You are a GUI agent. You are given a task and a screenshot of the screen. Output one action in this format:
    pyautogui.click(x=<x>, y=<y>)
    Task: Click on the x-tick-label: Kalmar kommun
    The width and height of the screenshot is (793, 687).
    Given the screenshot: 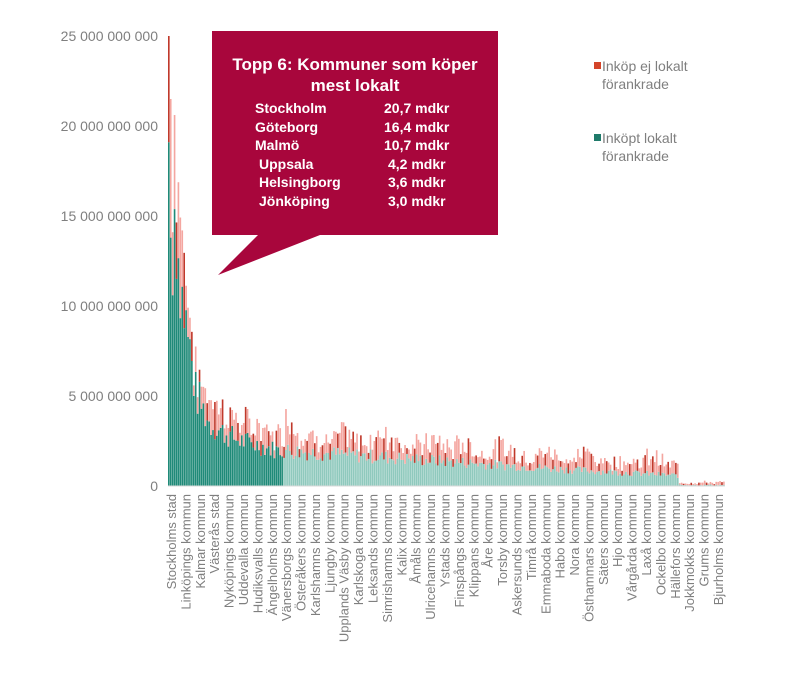 What is the action you would take?
    pyautogui.click(x=200, y=541)
    